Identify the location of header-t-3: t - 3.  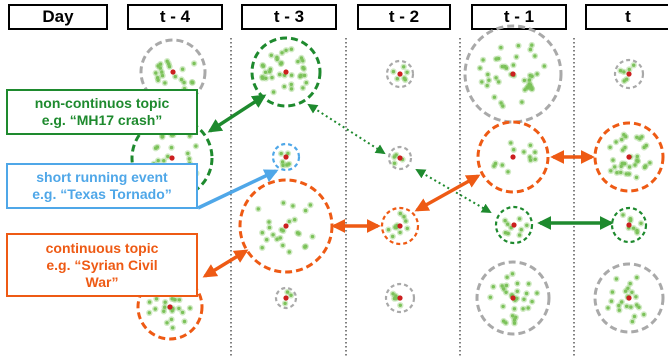
(289, 17).